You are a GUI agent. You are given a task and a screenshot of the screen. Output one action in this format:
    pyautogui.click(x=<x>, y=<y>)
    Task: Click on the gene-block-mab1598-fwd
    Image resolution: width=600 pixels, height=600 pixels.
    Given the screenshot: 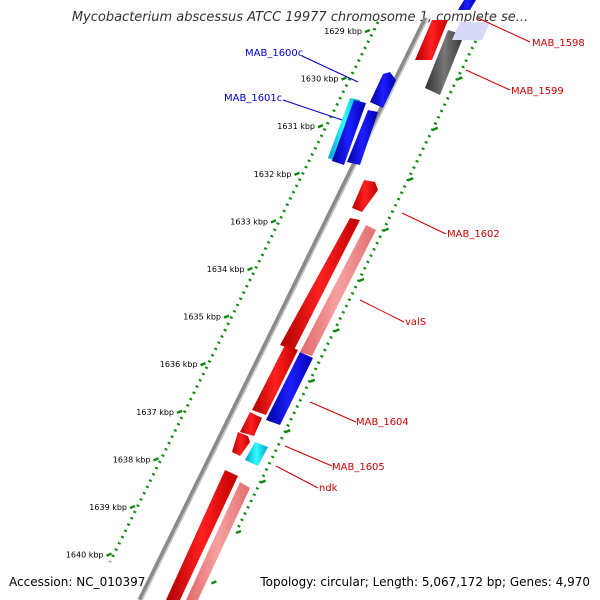 What is the action you would take?
    pyautogui.click(x=431, y=40)
    